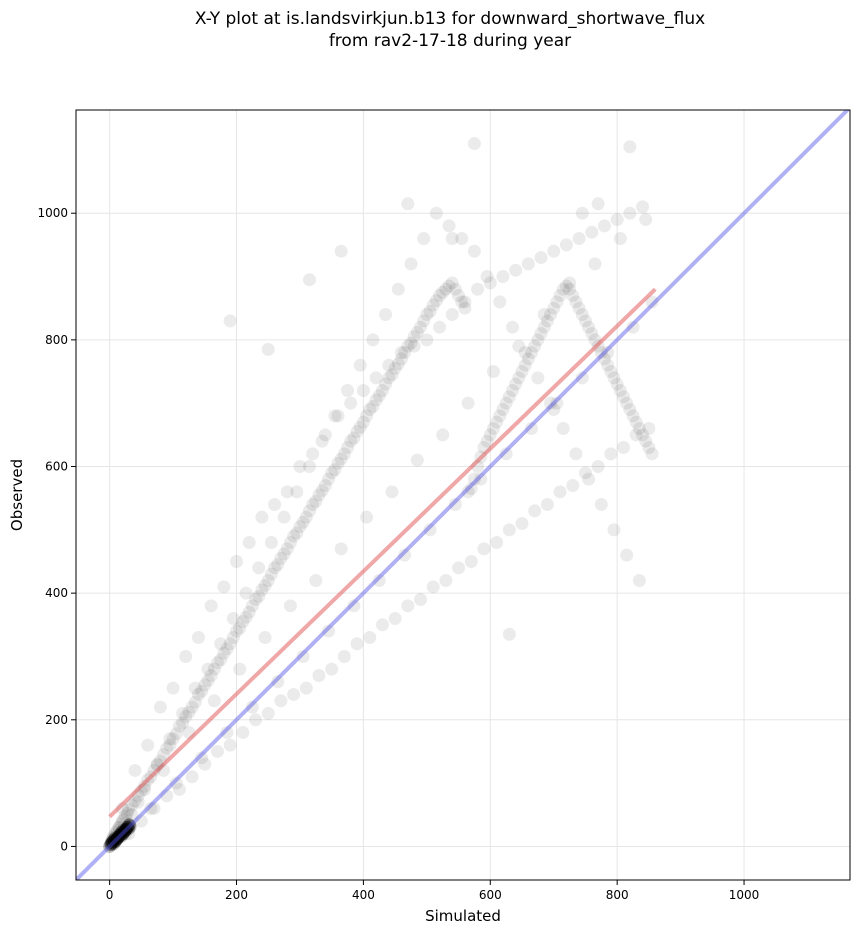 The width and height of the screenshot is (860, 934). I want to click on x-tick-label: 400, so click(363, 895).